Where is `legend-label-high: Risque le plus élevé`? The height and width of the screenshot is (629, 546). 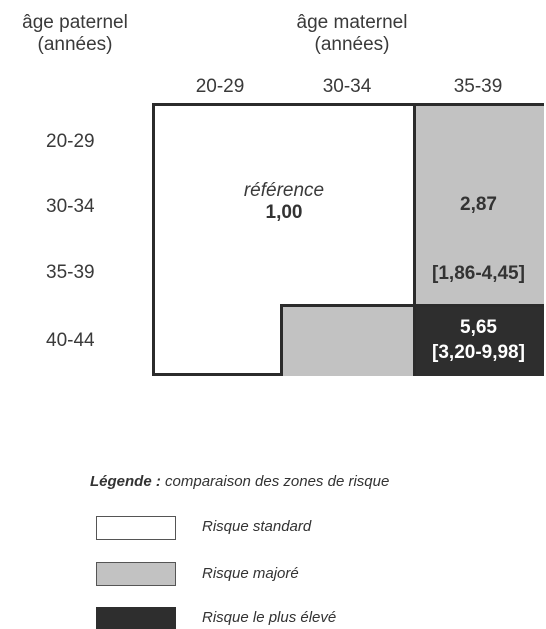
legend-label-high: Risque le plus élevé is located at coordinates (269, 617).